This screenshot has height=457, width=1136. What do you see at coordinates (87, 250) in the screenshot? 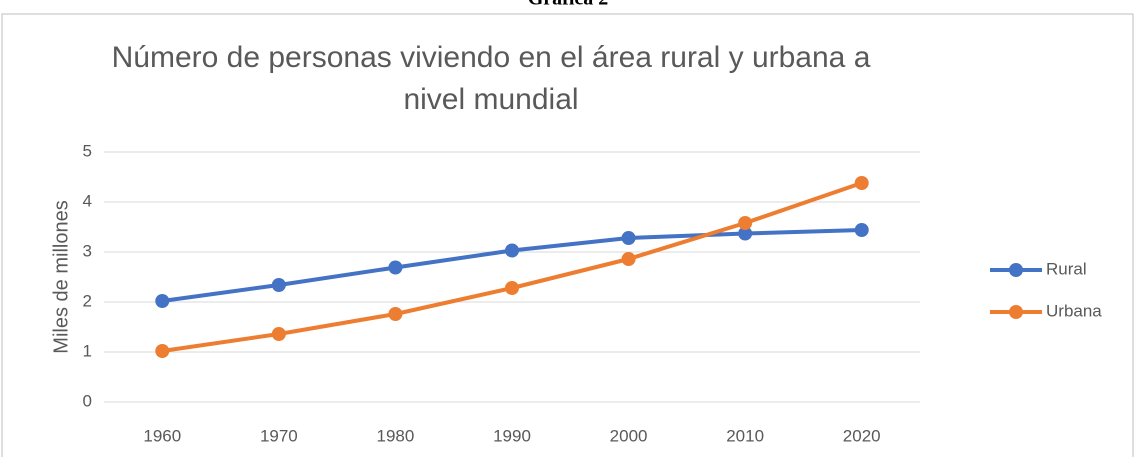
I see `y-tick-label: 3` at bounding box center [87, 250].